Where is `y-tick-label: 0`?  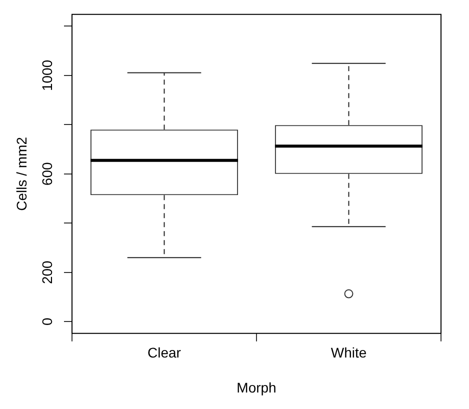 y-tick-label: 0 is located at coordinates (46, 321).